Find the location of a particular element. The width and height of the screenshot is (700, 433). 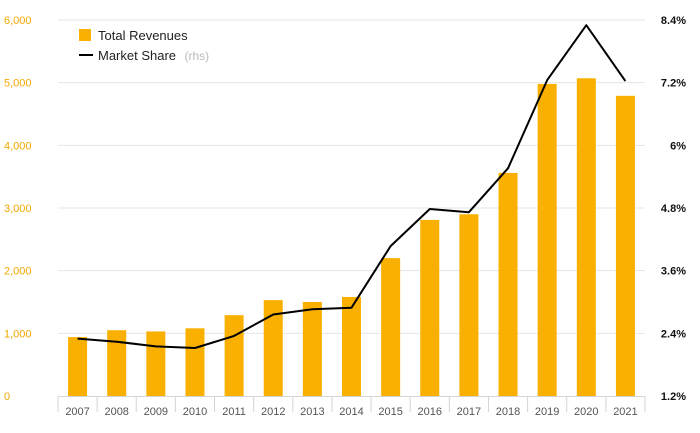

legend-label-market-share: Market Share (rhs) is located at coordinates (153, 55).